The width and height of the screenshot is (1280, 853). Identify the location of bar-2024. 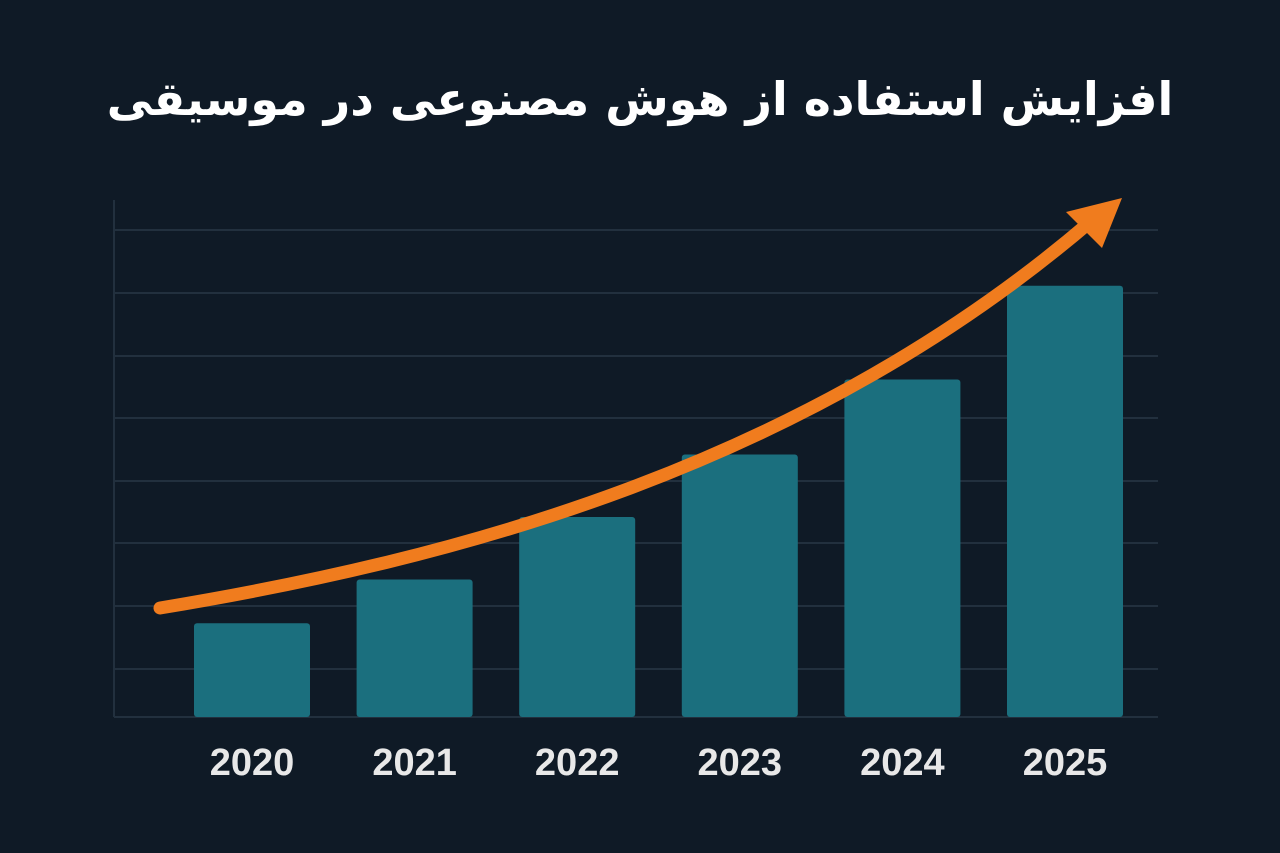
(902, 548).